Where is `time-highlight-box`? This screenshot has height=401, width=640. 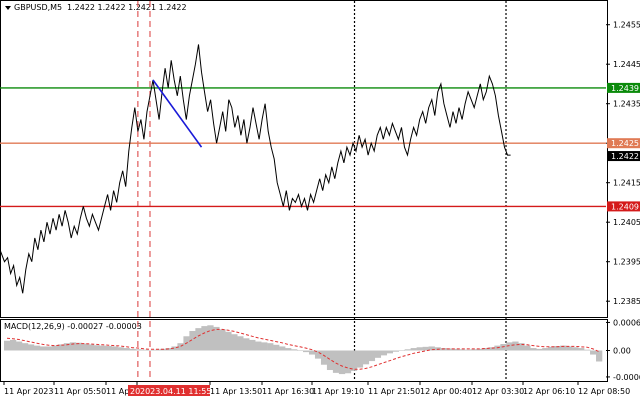 time-highlight-box is located at coordinates (169, 390).